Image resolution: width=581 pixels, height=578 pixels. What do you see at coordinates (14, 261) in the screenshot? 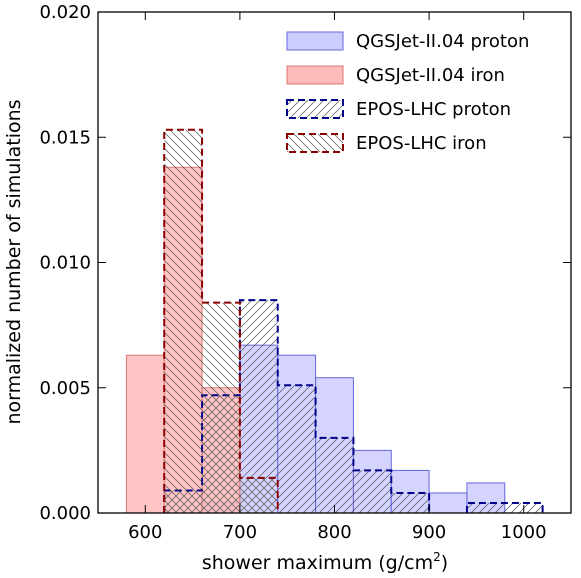
I see `y-axis-label: normalized number of simulations` at bounding box center [14, 261].